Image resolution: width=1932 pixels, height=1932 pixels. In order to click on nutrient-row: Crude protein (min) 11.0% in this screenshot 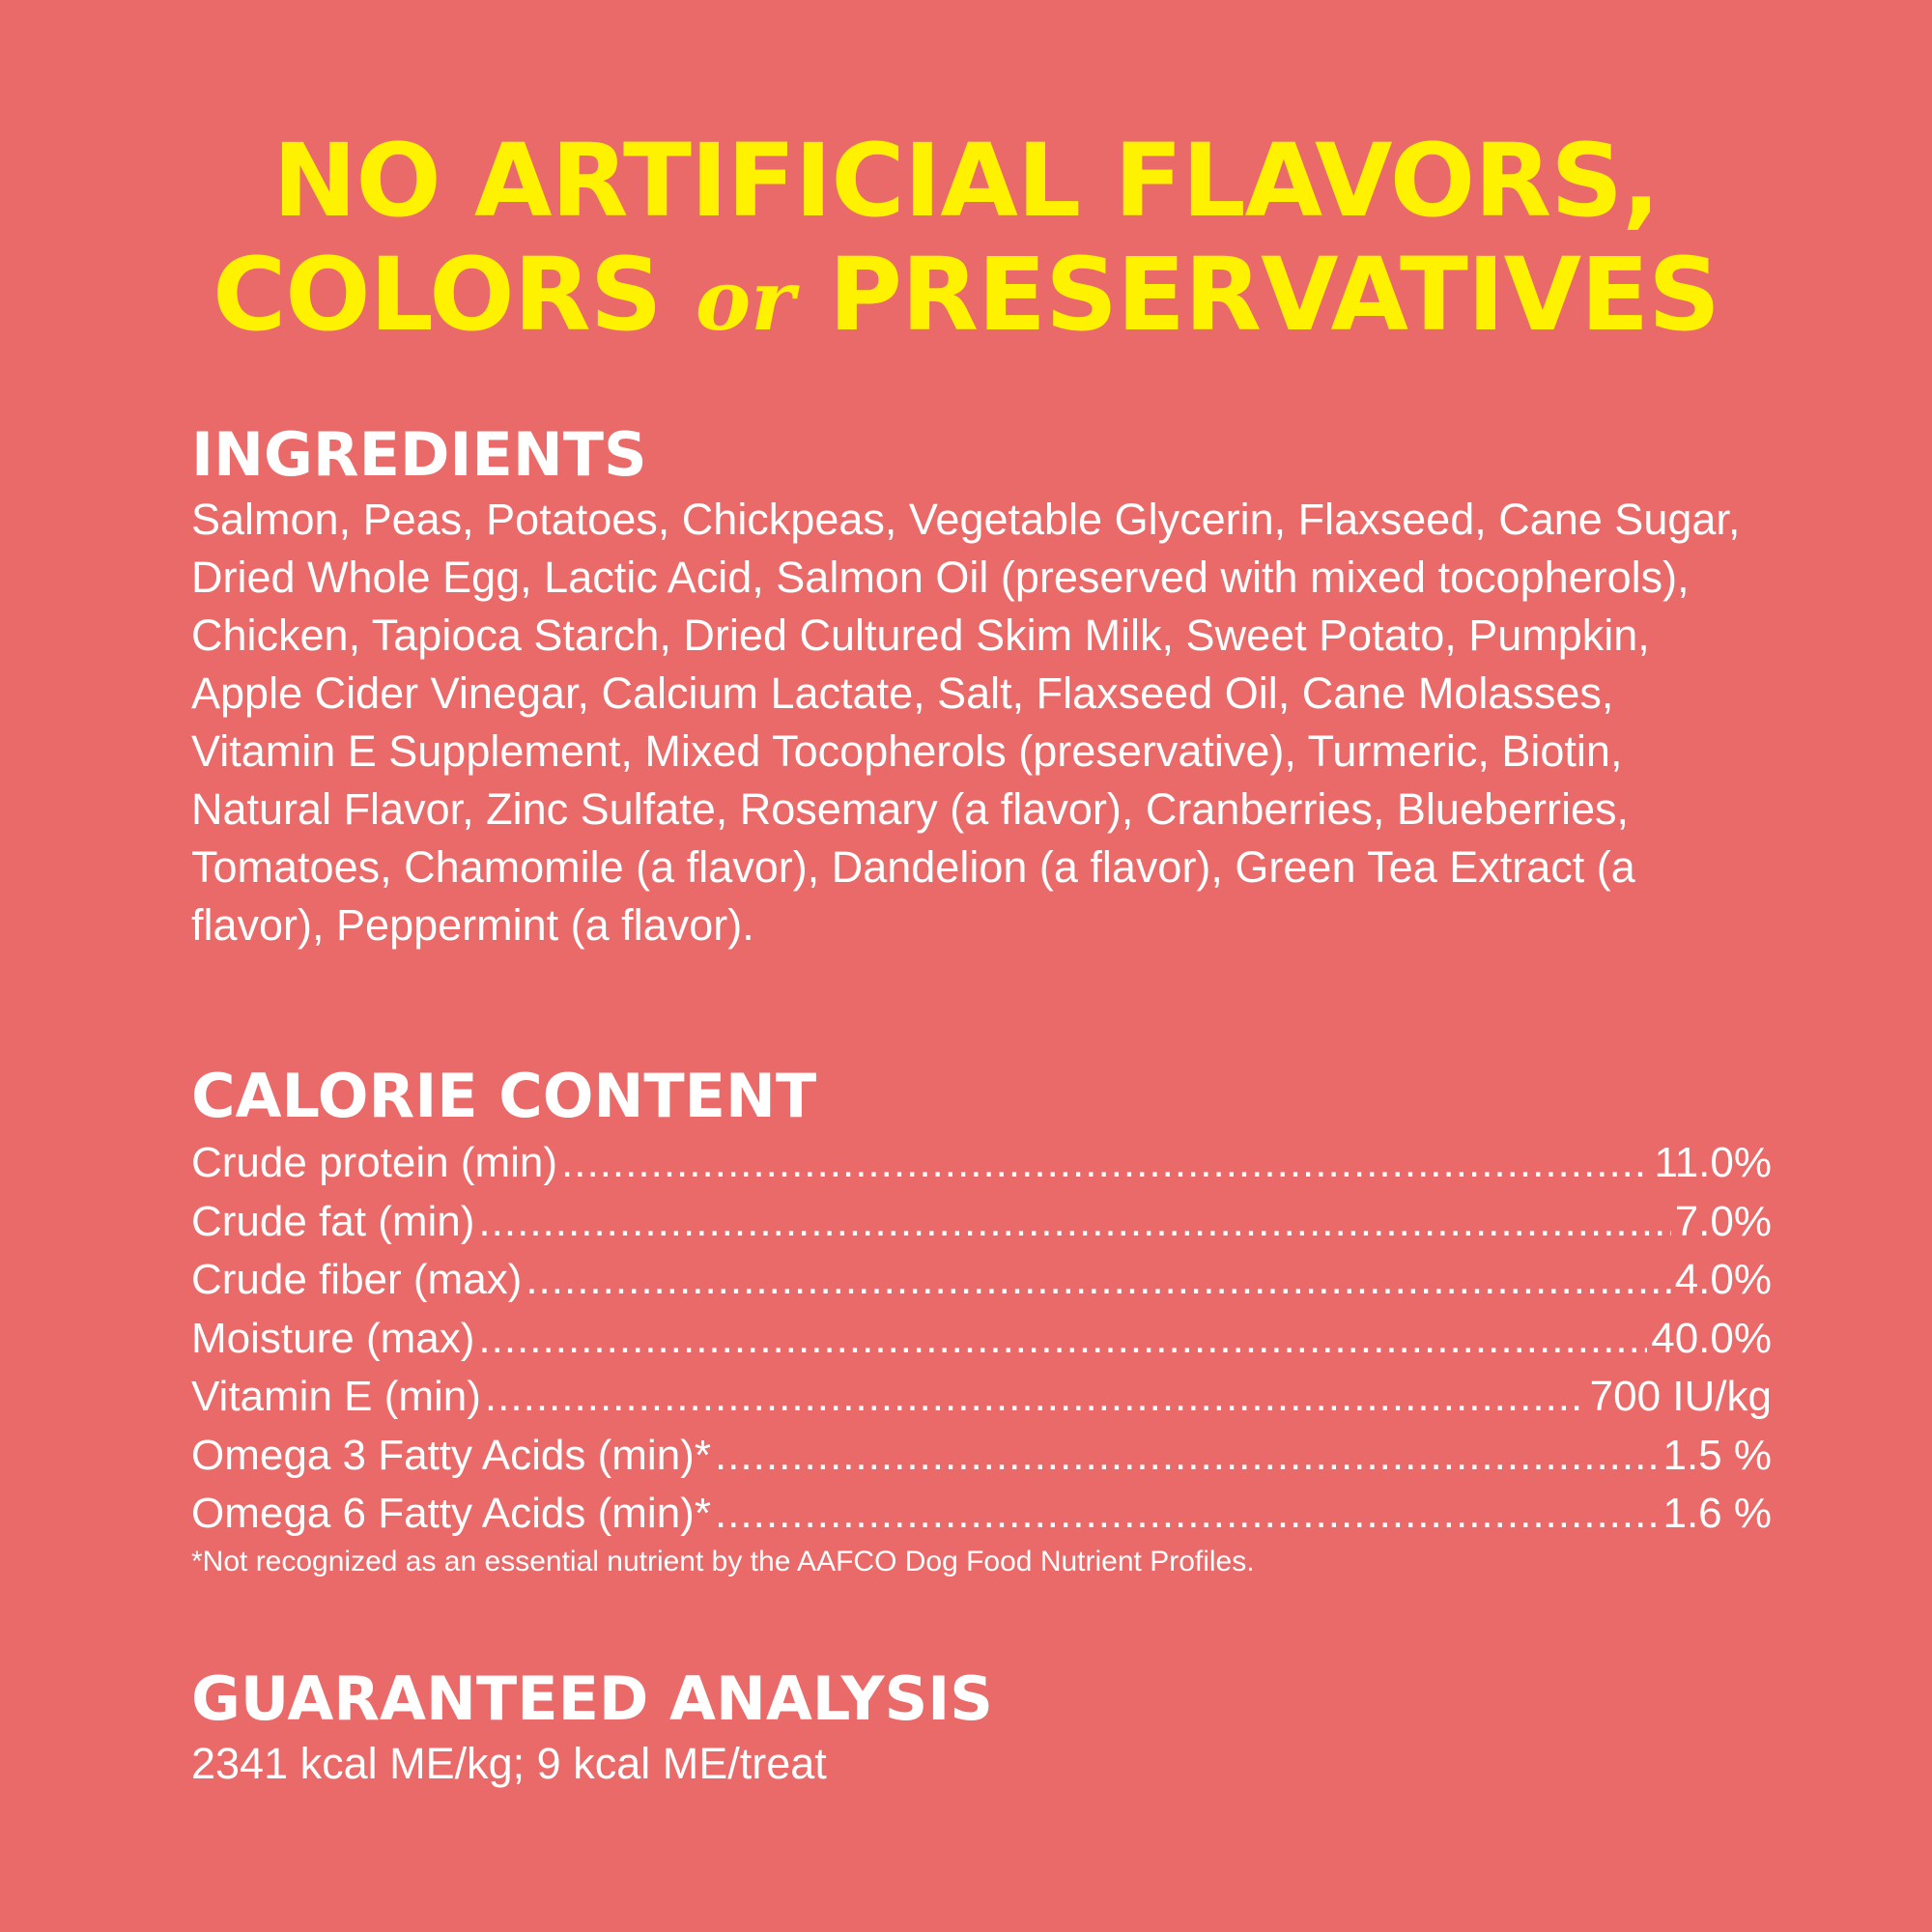, I will do `click(981, 1163)`.